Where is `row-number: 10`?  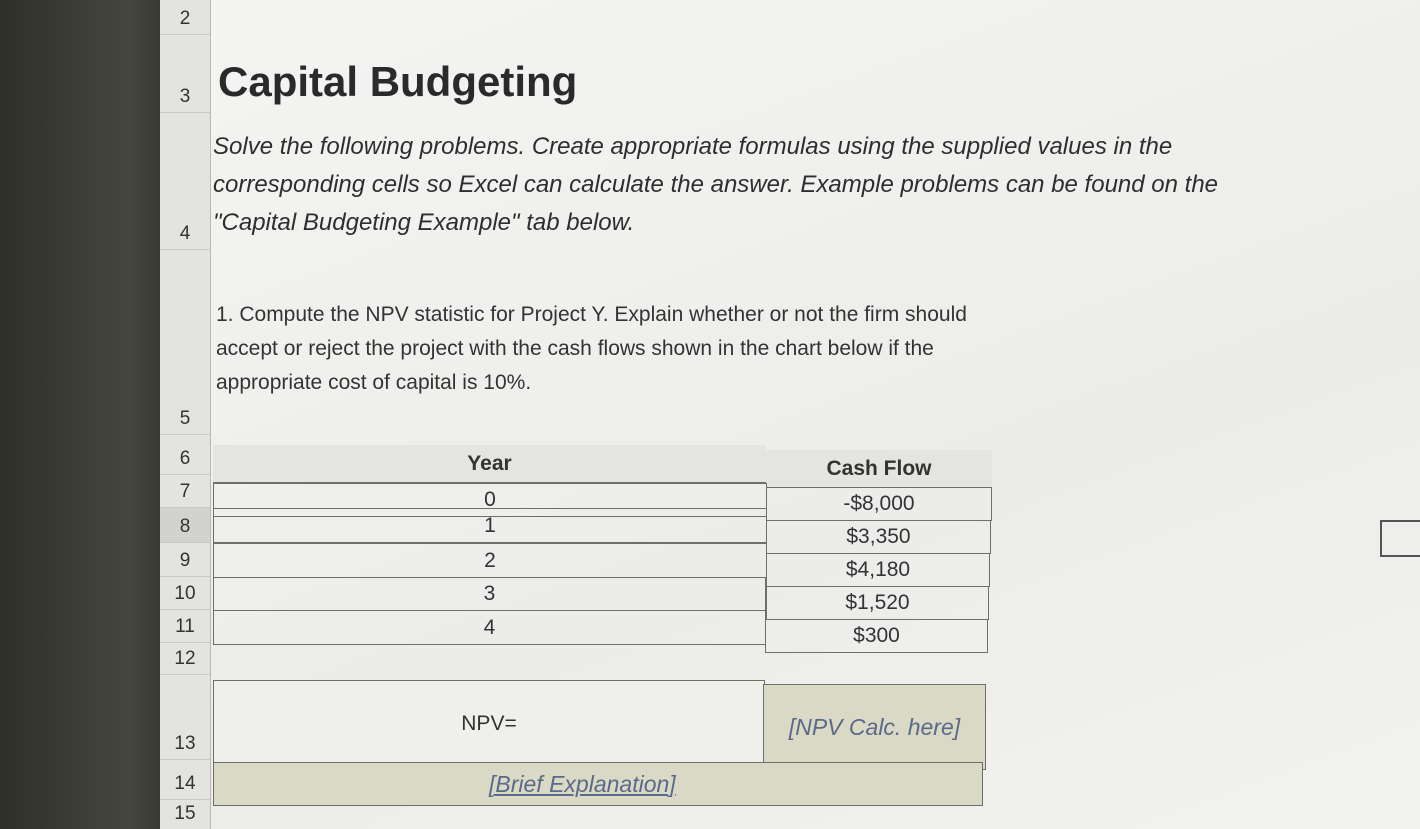
row-number: 10 is located at coordinates (185, 593).